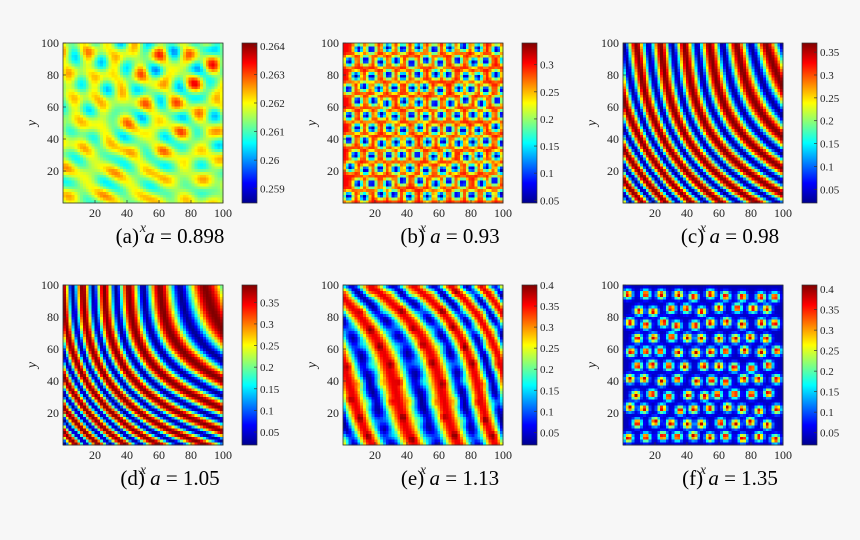 Image resolution: width=860 pixels, height=540 pixels. I want to click on heatmap-cells, so click(143, 123).